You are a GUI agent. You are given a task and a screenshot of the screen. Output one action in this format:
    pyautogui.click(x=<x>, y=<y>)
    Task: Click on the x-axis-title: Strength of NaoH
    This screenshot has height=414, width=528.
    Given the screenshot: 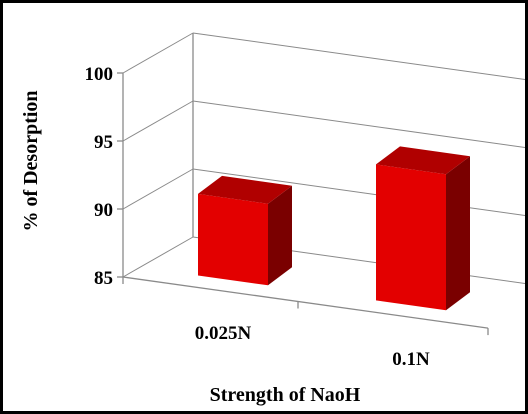 What is the action you would take?
    pyautogui.click(x=285, y=395)
    